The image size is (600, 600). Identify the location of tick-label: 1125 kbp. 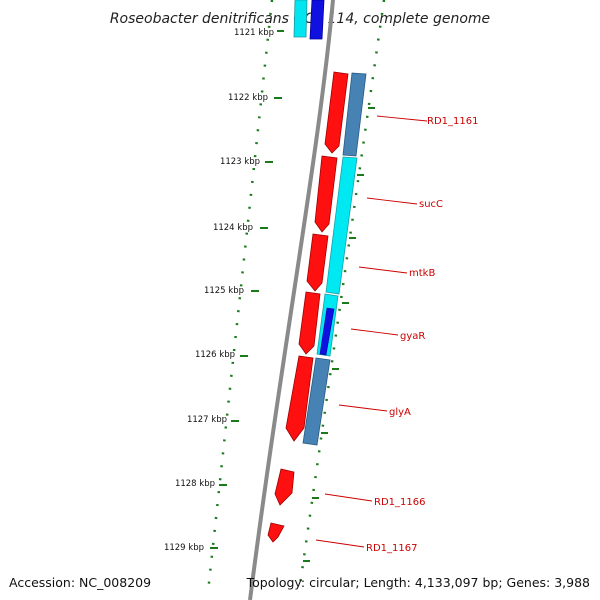
(224, 291).